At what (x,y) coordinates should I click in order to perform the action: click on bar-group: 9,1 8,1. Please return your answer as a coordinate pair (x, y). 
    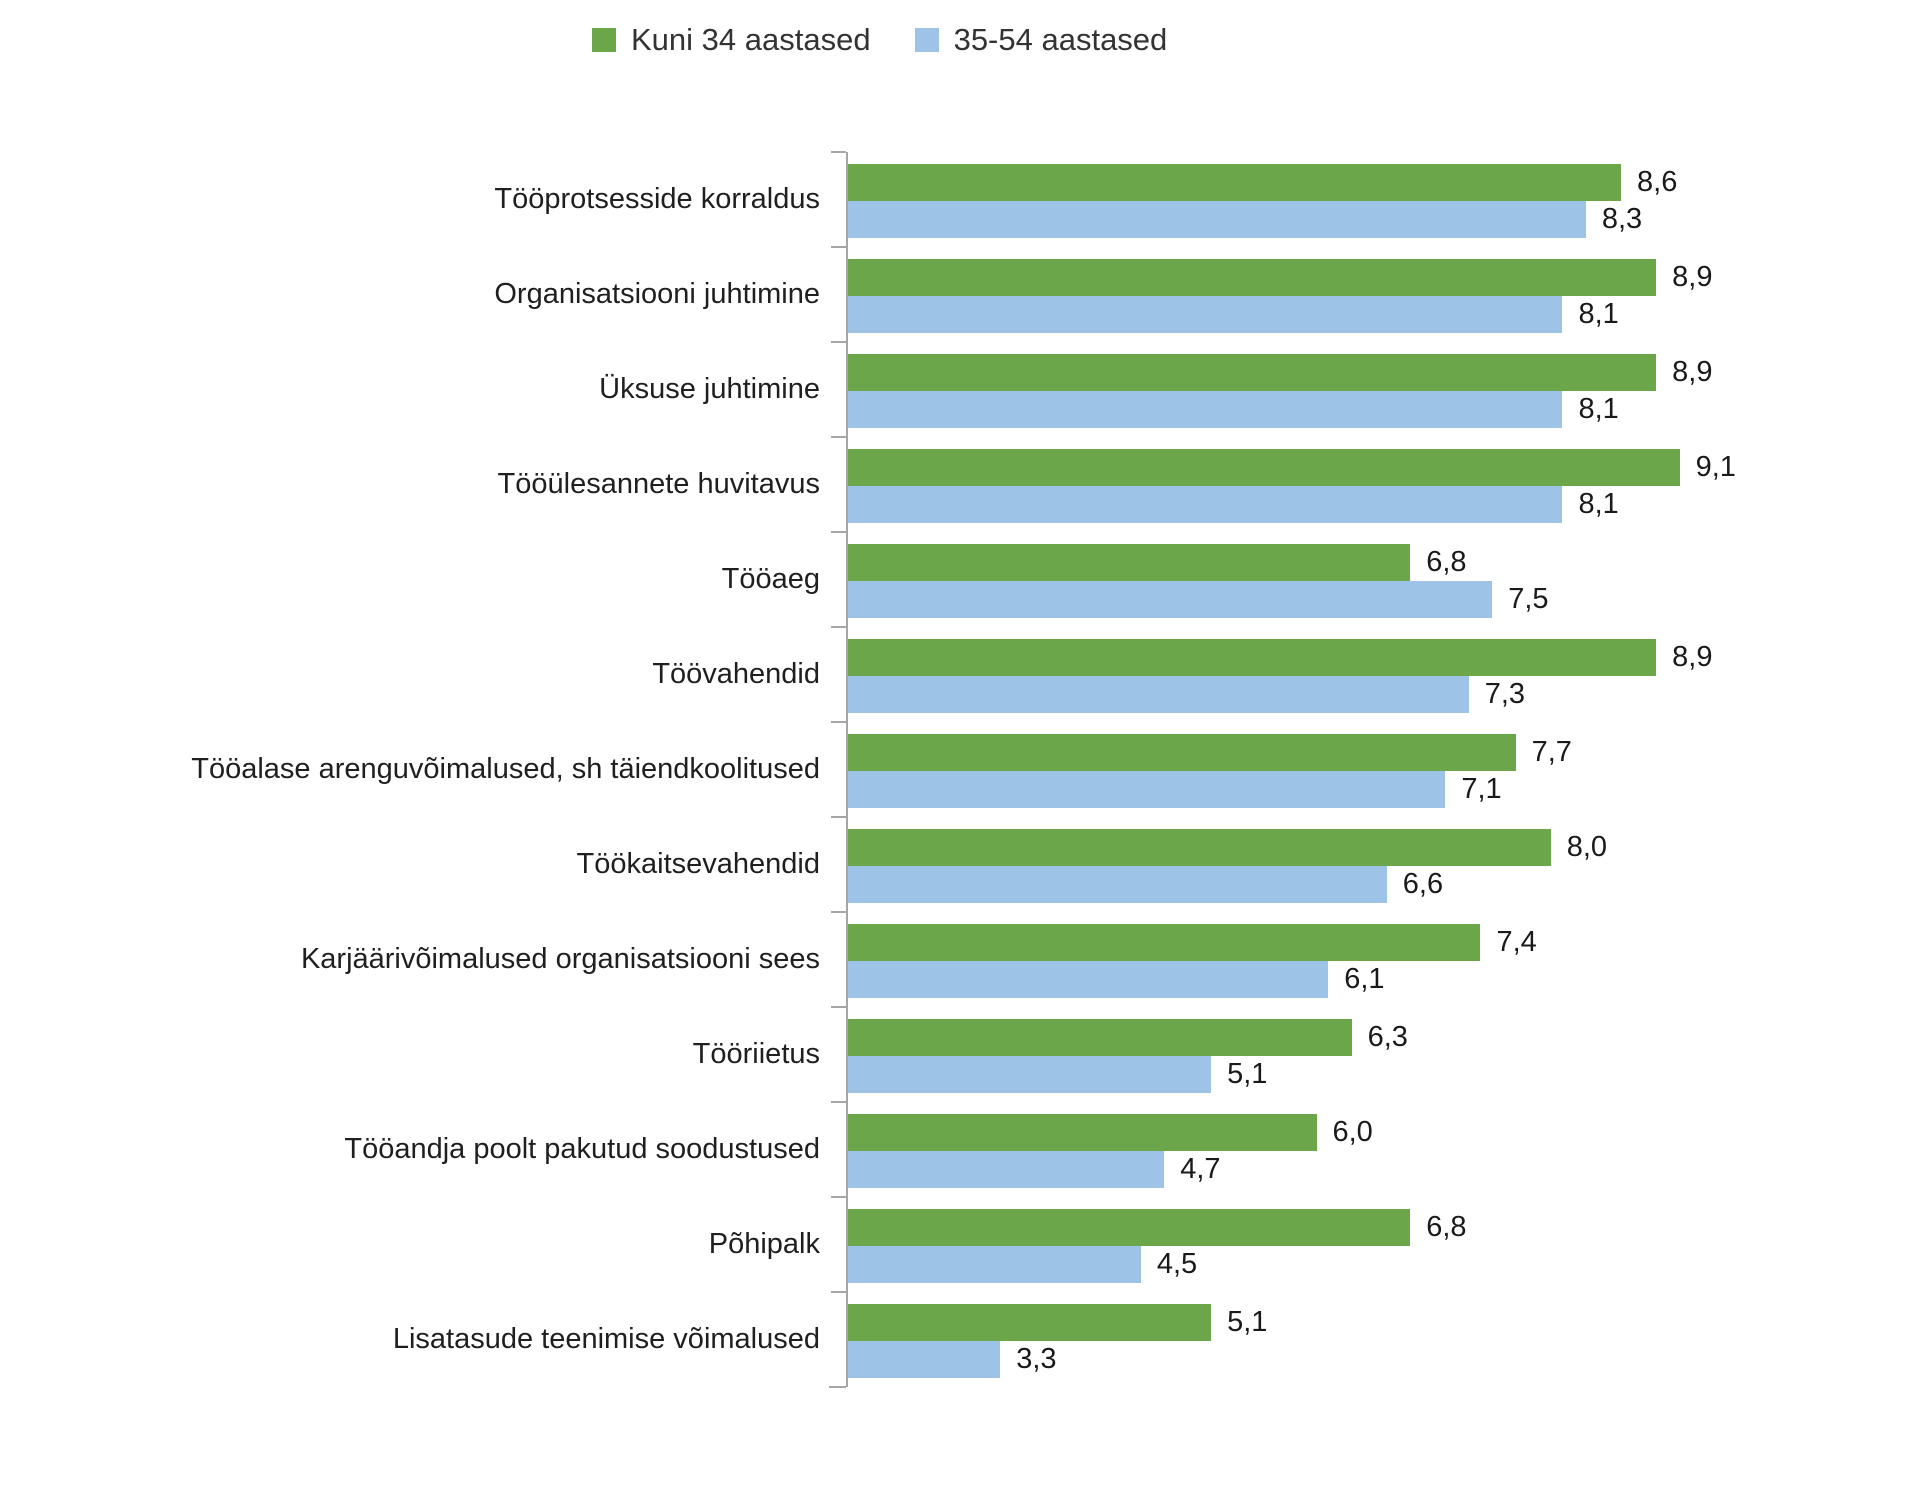
    Looking at the image, I should click on (1308, 484).